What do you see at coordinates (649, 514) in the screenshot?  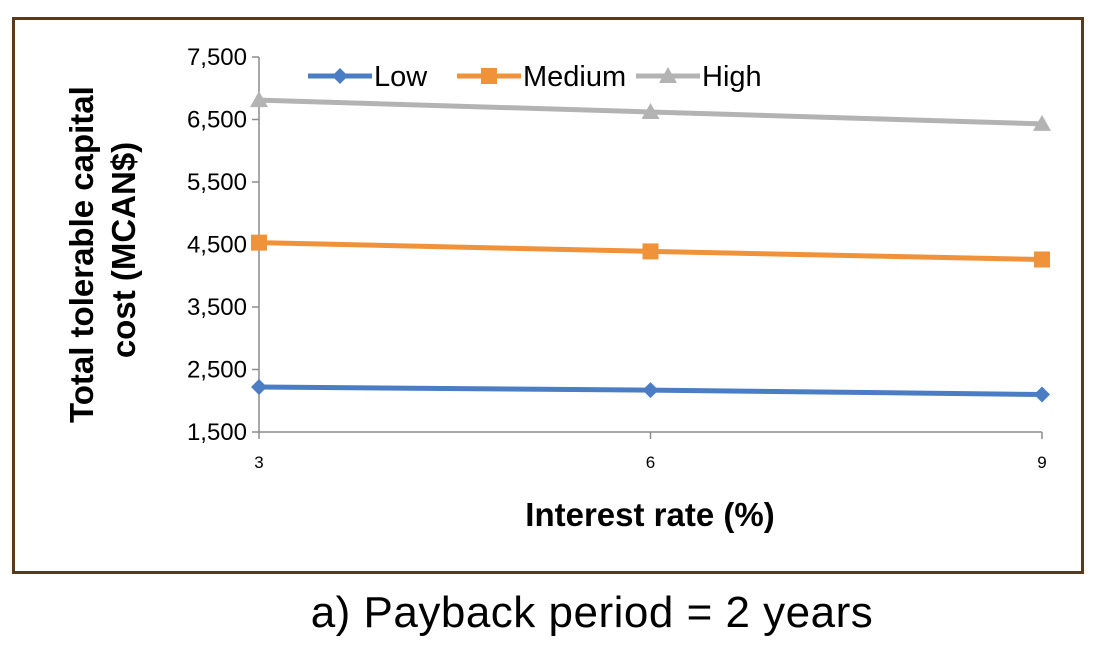 I see `x-axis-title: Interest rate (%)` at bounding box center [649, 514].